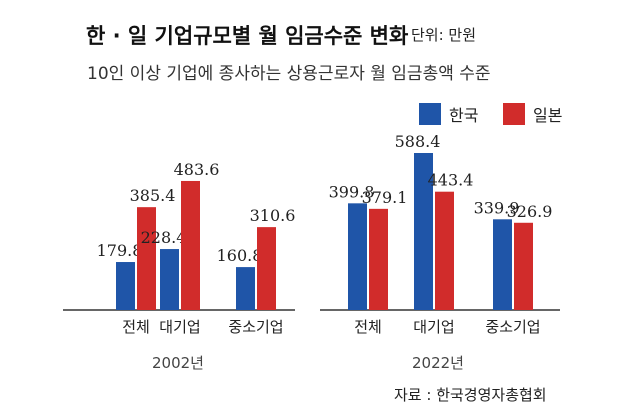  I want to click on bar-2022년-대기업-한국, so click(423, 231).